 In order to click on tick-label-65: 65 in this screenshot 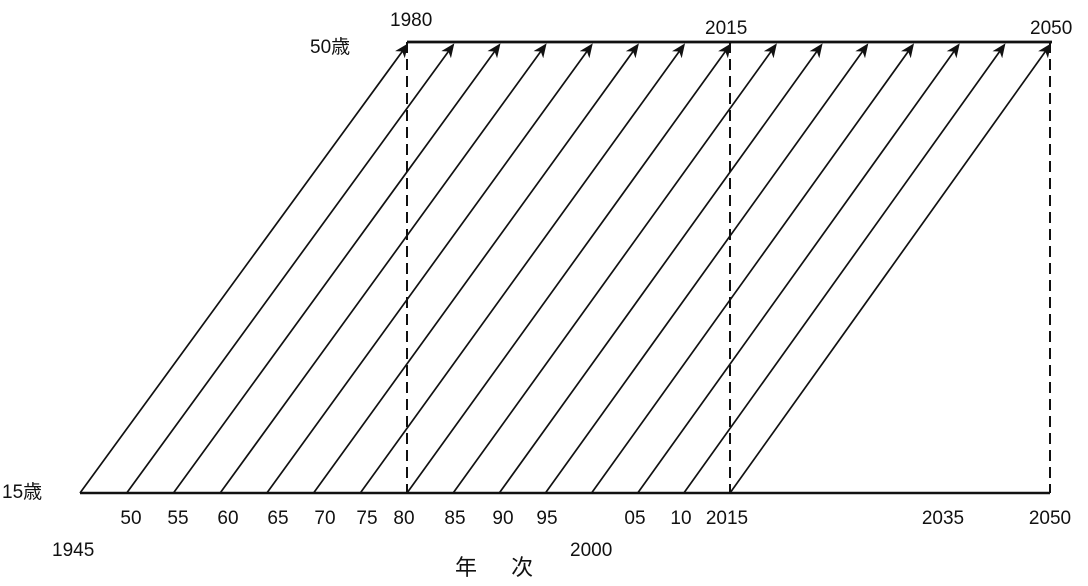, I will do `click(277, 518)`.